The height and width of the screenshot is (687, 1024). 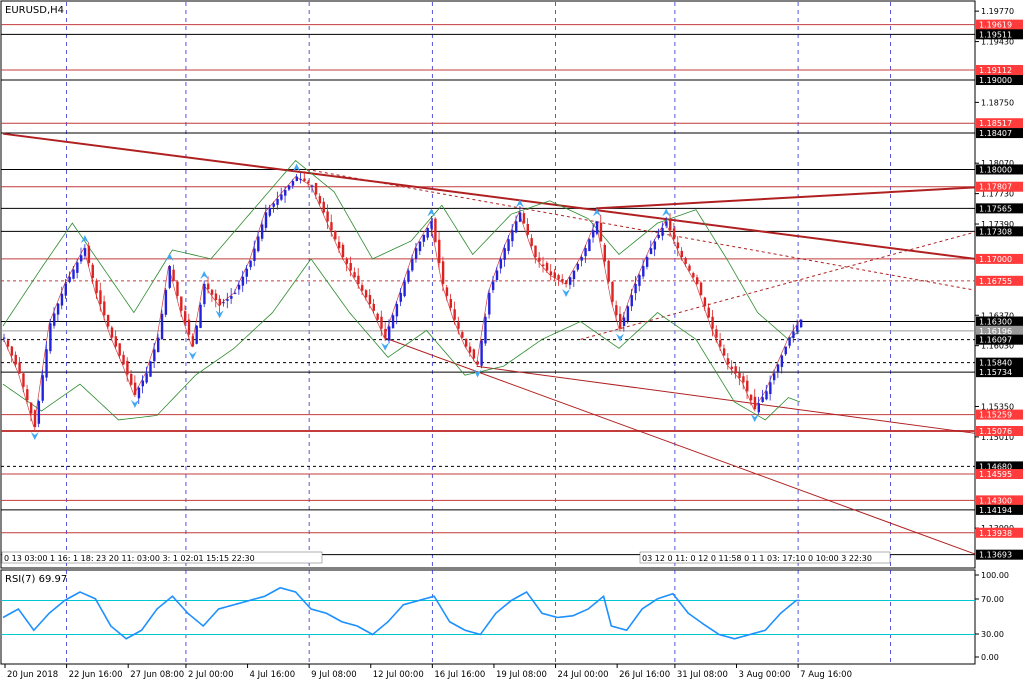 What do you see at coordinates (995, 80) in the screenshot?
I see `price-tag-label: 1.19000` at bounding box center [995, 80].